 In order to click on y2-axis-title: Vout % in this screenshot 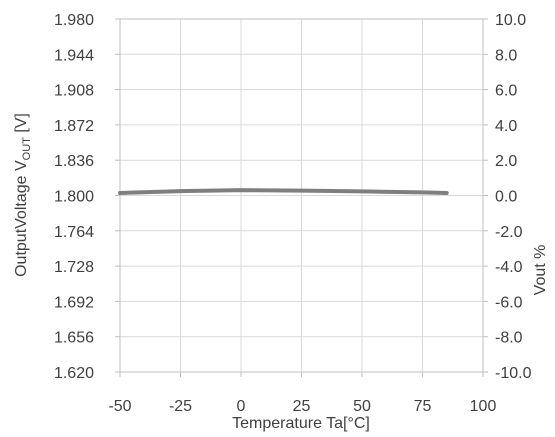, I will do `click(540, 270)`.